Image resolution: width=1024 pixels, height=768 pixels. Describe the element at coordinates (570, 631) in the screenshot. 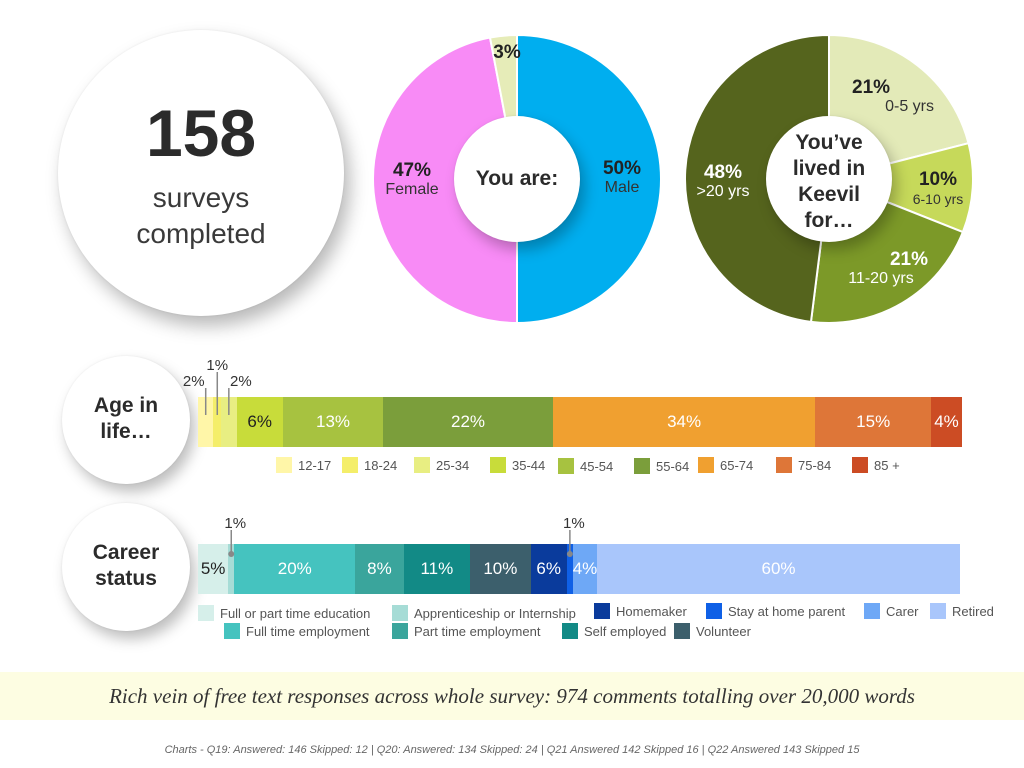

I see `career-legend-swatch-self-employed` at that location.